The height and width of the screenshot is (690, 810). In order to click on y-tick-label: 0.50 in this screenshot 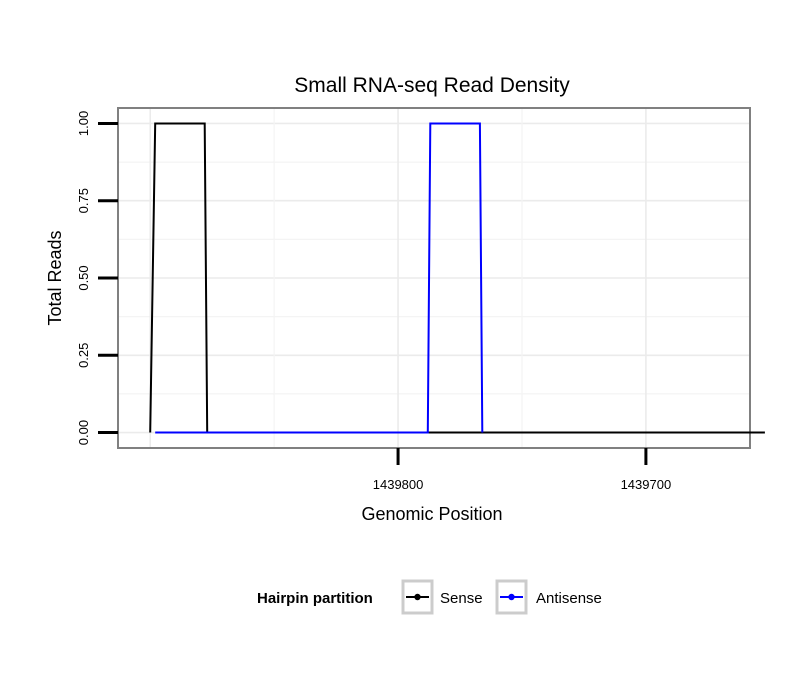, I will do `click(83, 277)`.